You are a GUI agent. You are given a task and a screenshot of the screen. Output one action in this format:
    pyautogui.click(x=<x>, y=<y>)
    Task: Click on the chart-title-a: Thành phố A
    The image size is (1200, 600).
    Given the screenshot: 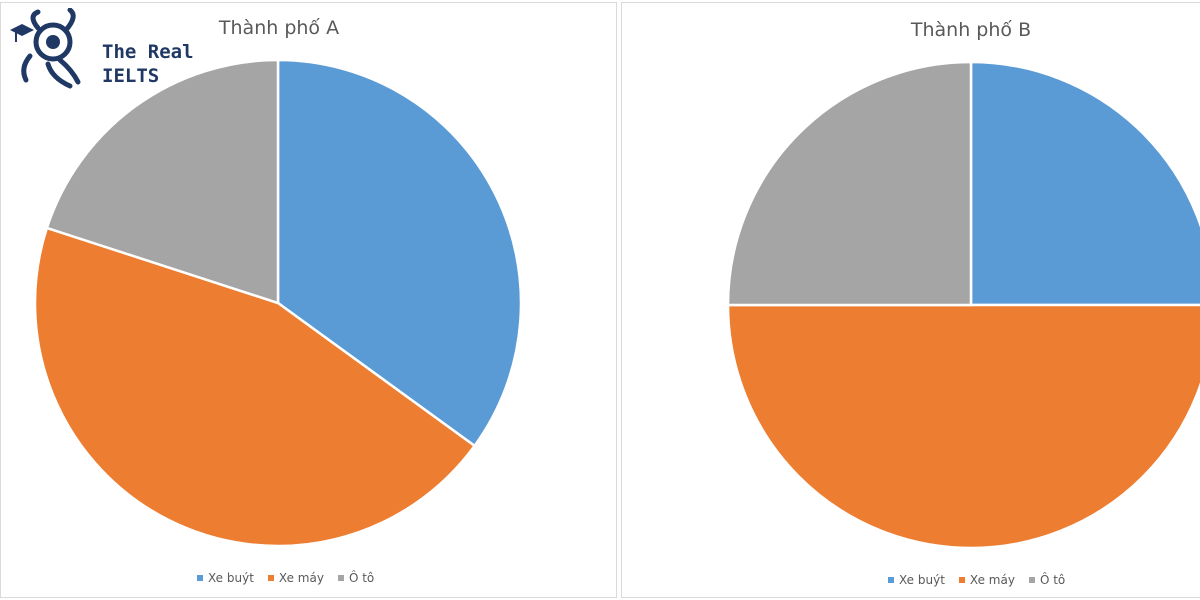 What is the action you would take?
    pyautogui.click(x=279, y=28)
    